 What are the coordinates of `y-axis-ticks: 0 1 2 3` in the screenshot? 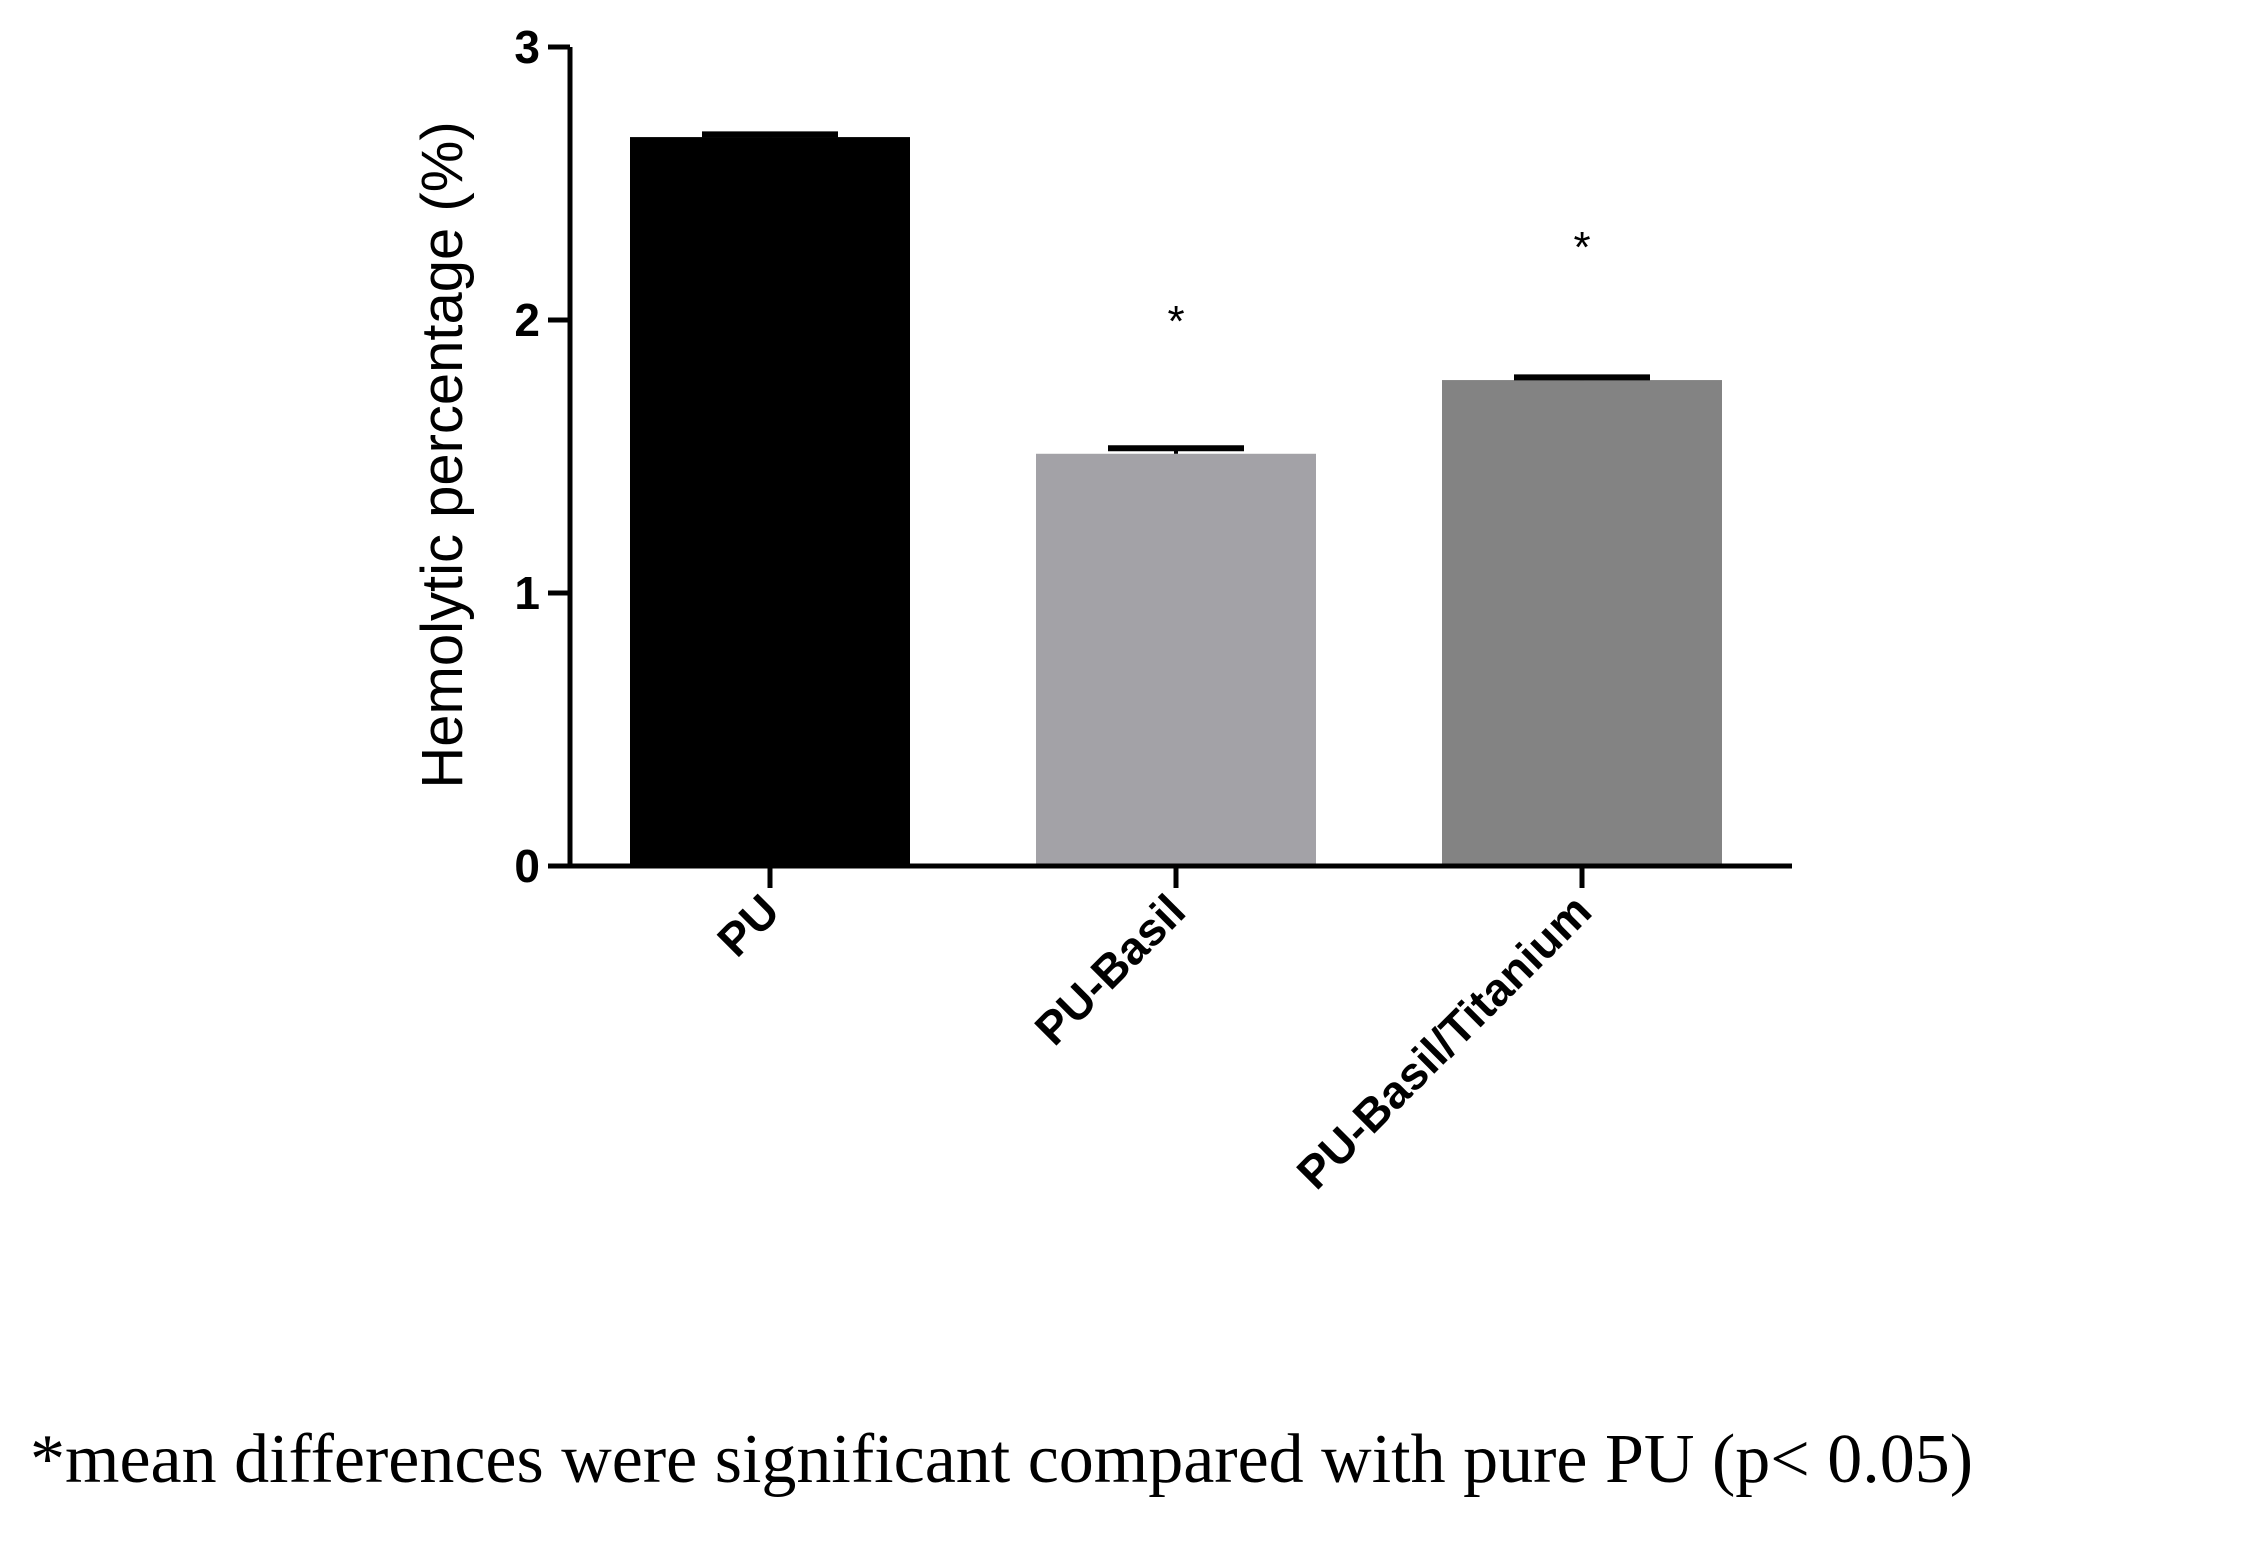 It's located at (542, 456).